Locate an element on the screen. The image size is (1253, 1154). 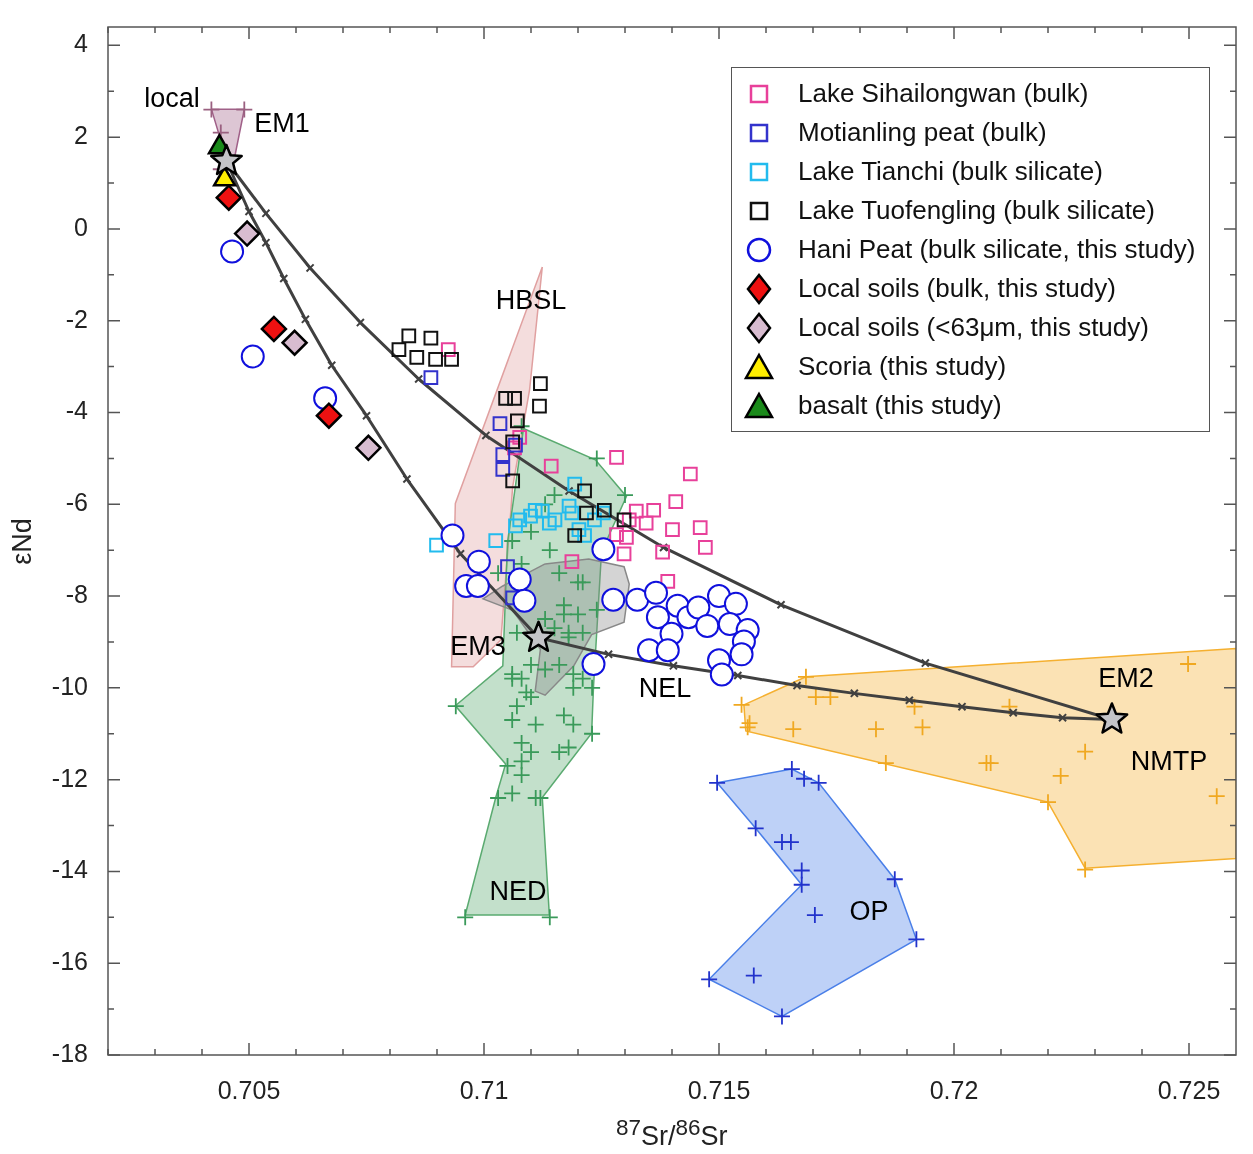
annotation: NED is located at coordinates (518, 891).